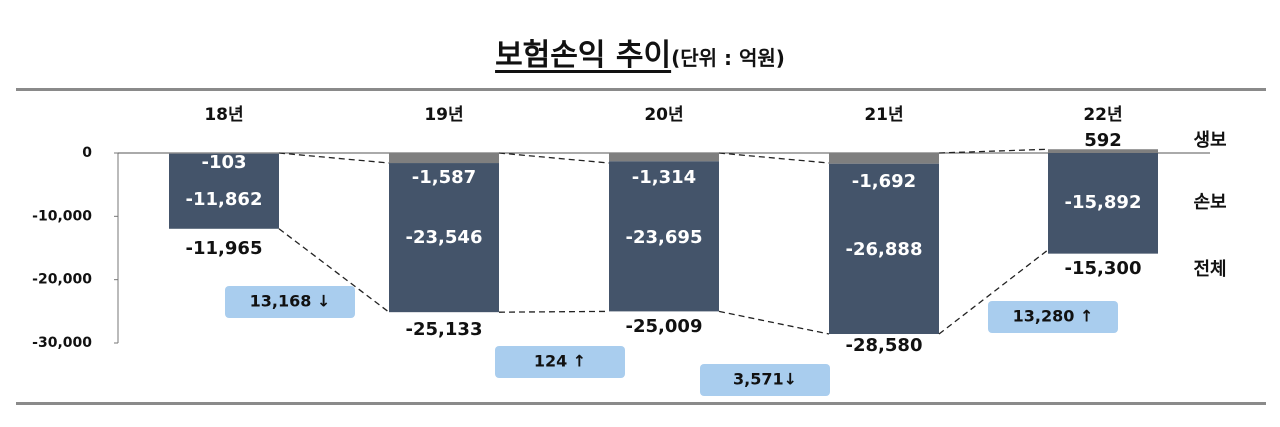 The image size is (1280, 427). I want to click on data-label-nonlife: -26,888, so click(884, 249).